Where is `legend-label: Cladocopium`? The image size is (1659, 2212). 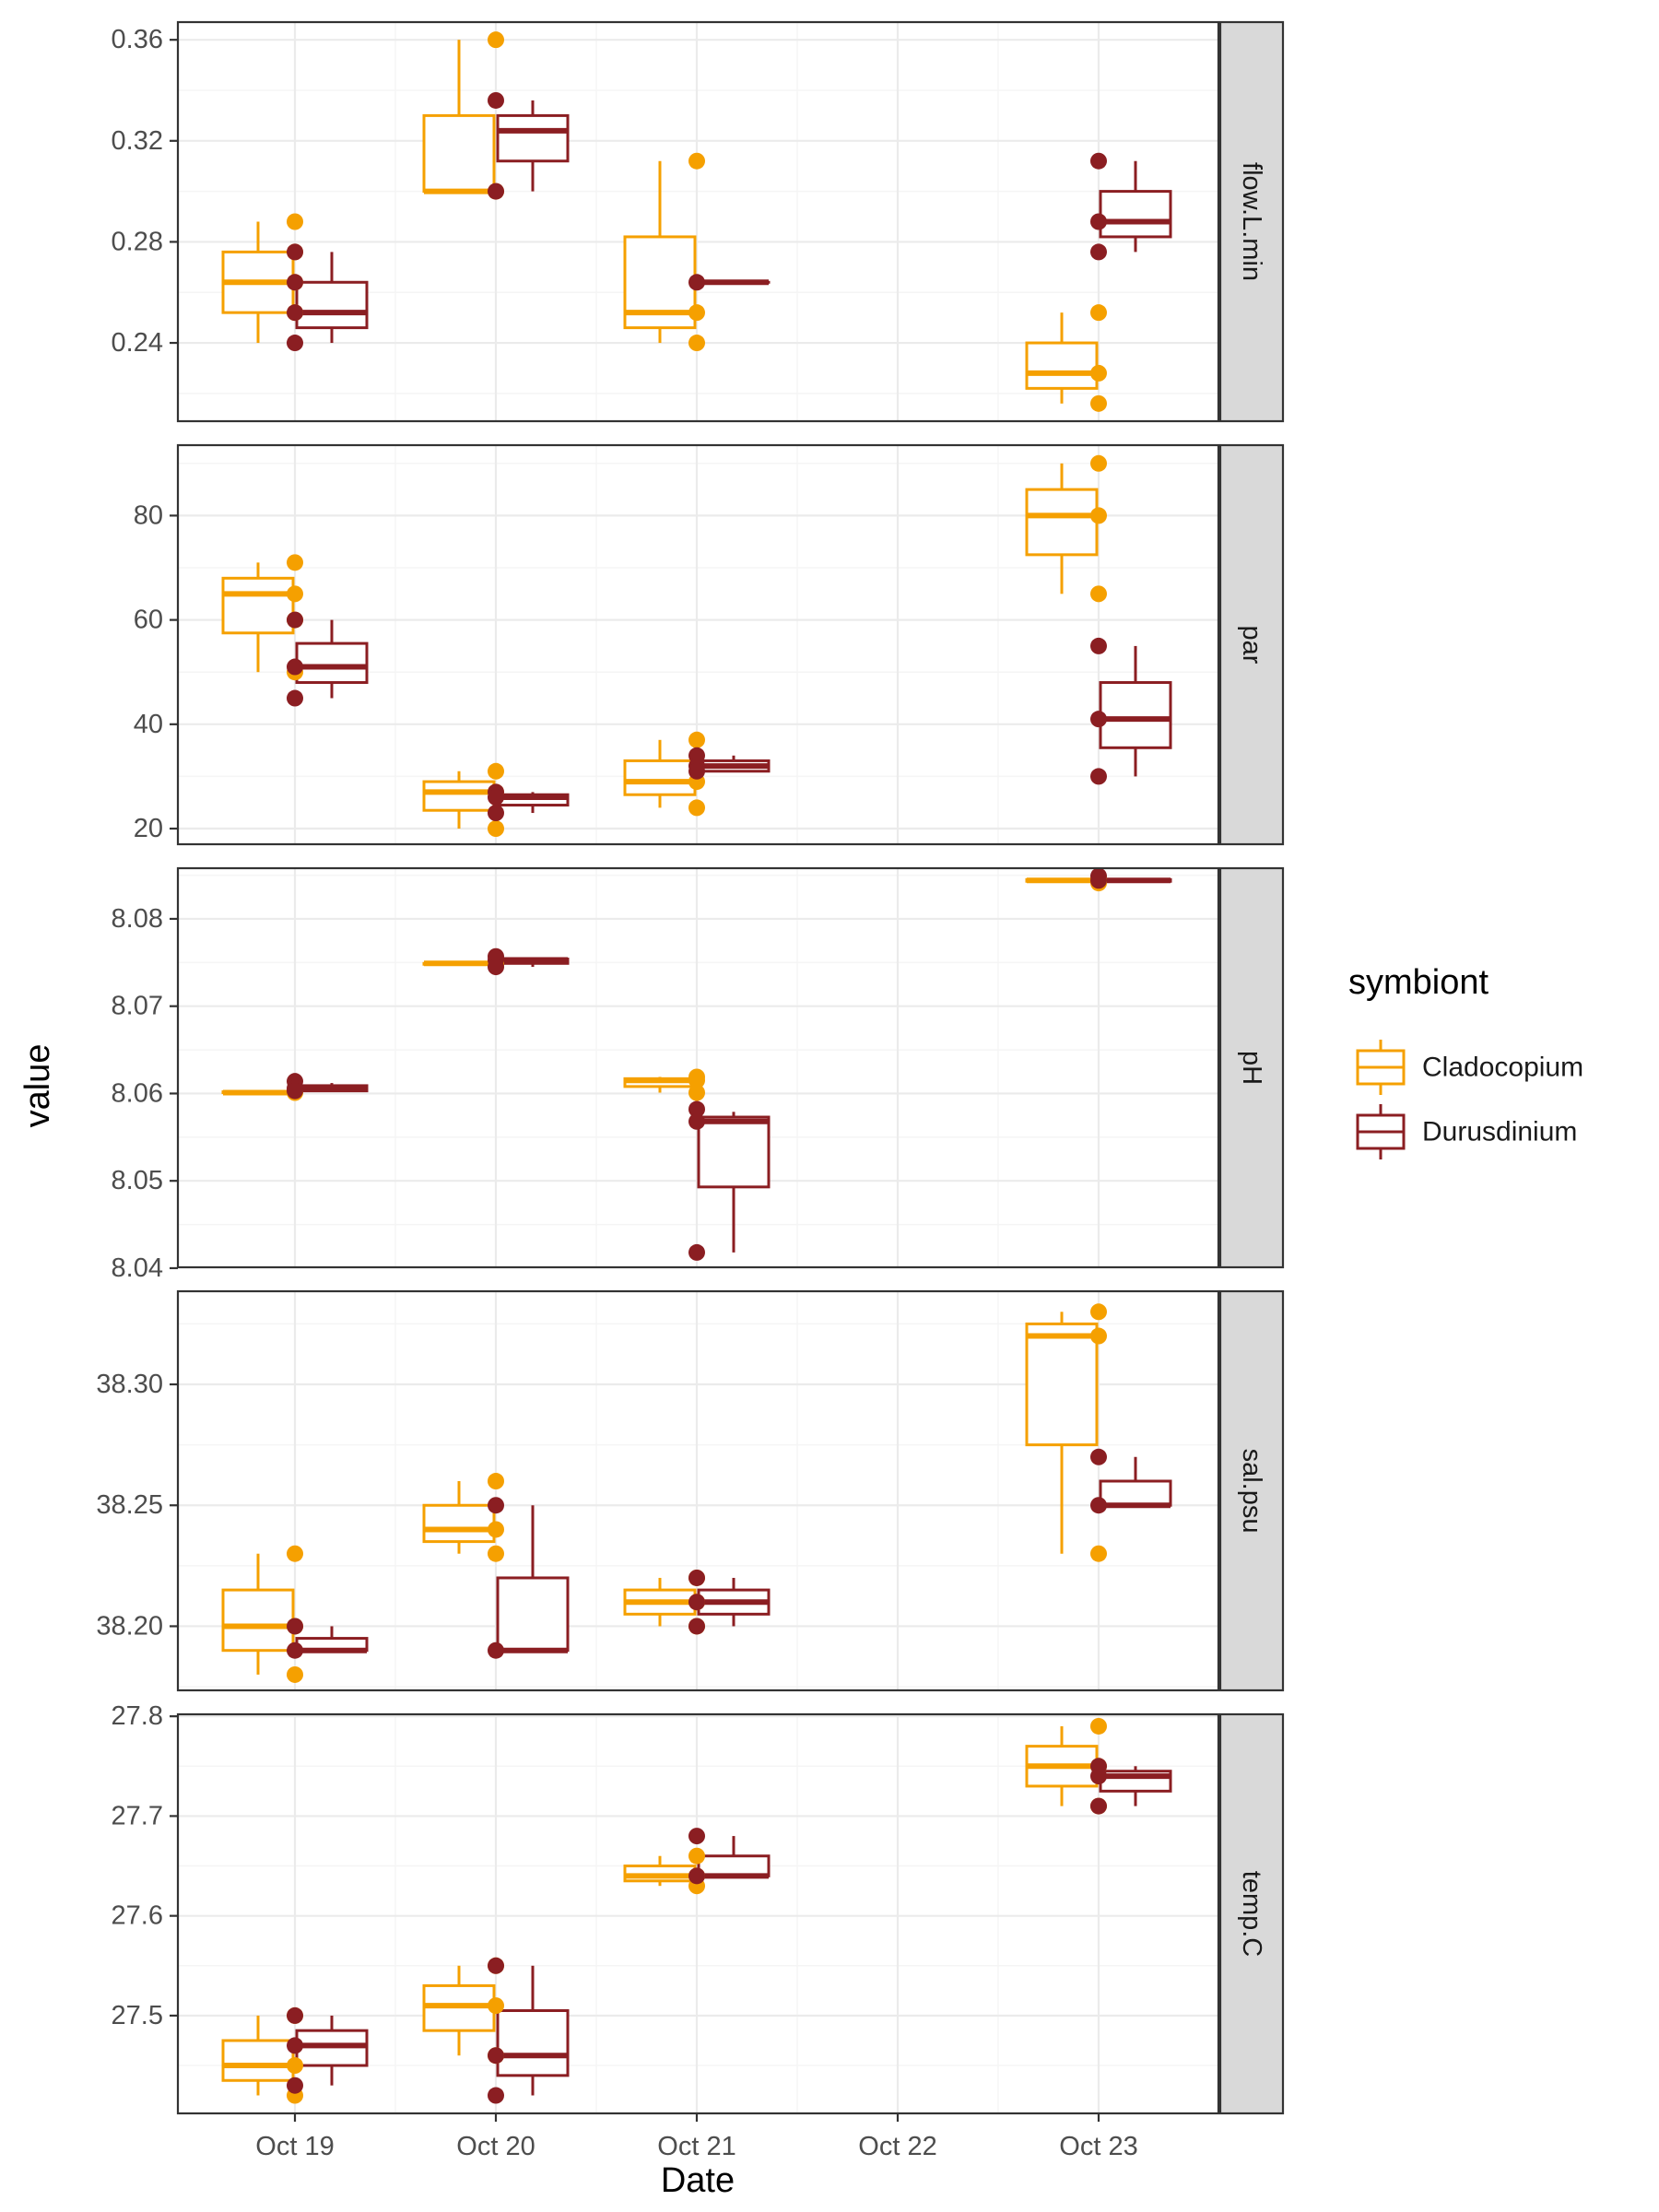
legend-label: Cladocopium is located at coordinates (1502, 1068).